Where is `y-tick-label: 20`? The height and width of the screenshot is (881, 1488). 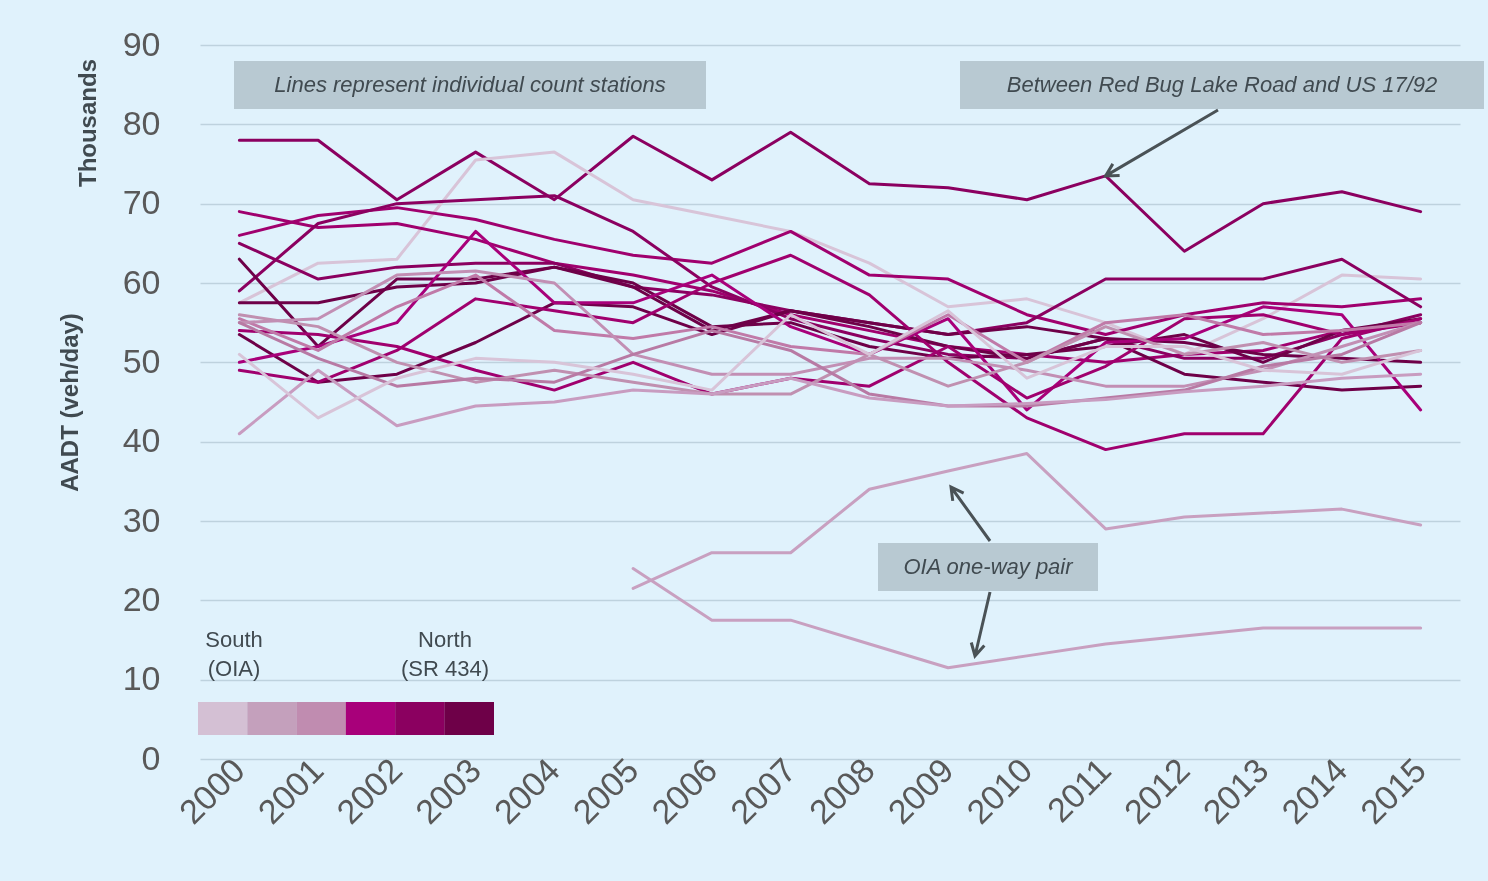
y-tick-label: 20 is located at coordinates (141, 598).